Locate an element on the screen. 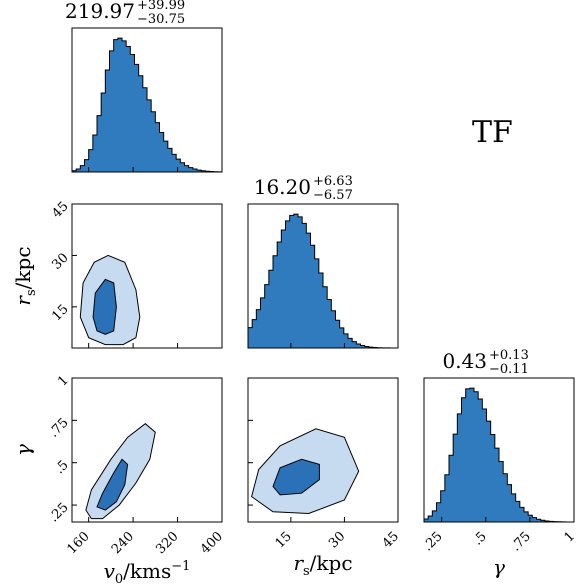  histogram-bars-gamma is located at coordinates (499, 455).